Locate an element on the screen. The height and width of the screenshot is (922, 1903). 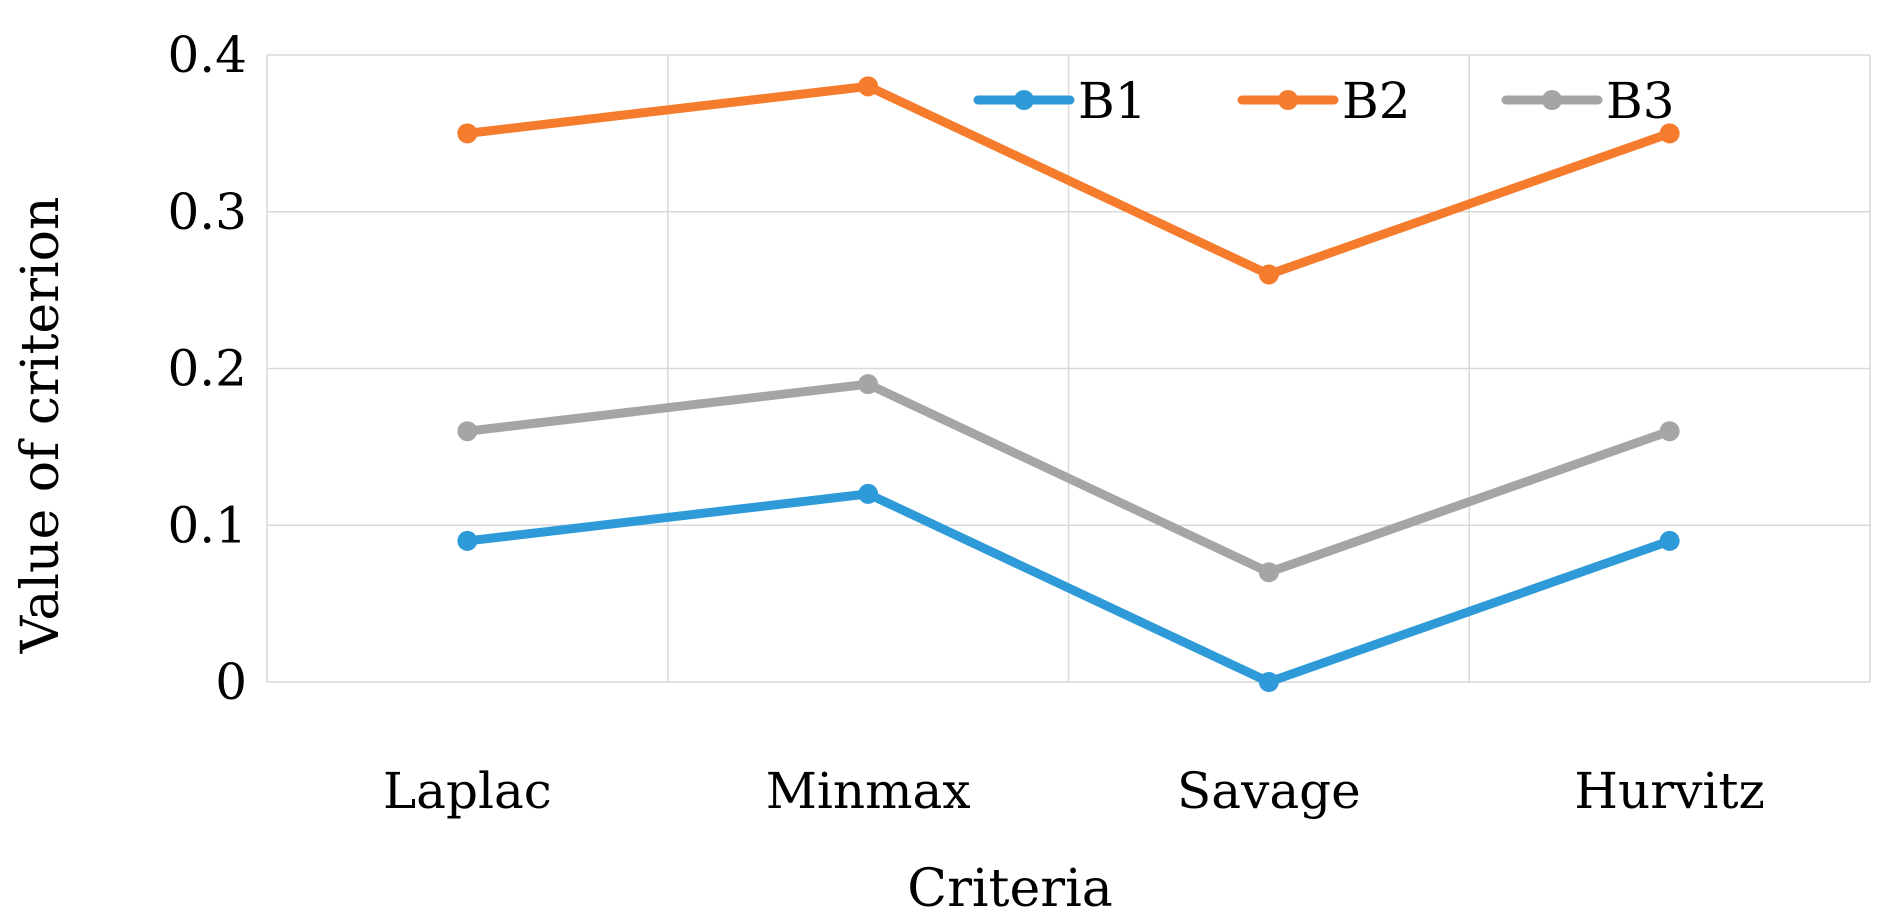
x-tick-label: Minmax is located at coordinates (868, 791).